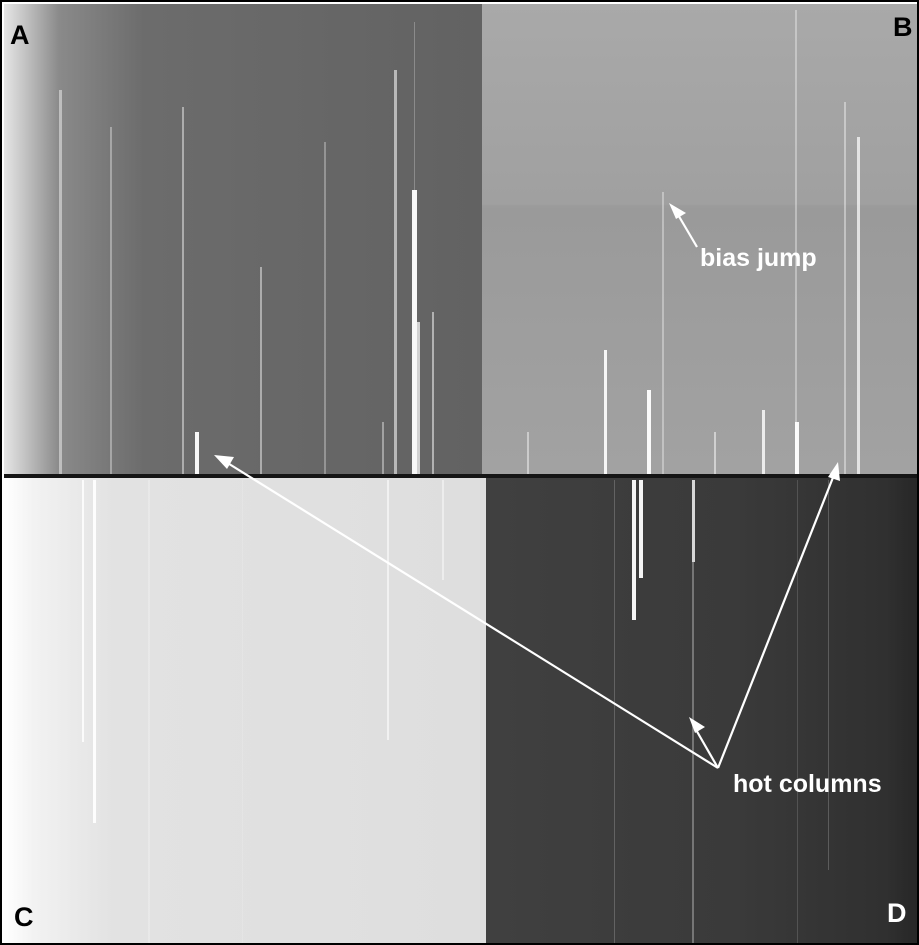 Image resolution: width=919 pixels, height=945 pixels. What do you see at coordinates (460, 476) in the screenshot?
I see `quadrant-divider` at bounding box center [460, 476].